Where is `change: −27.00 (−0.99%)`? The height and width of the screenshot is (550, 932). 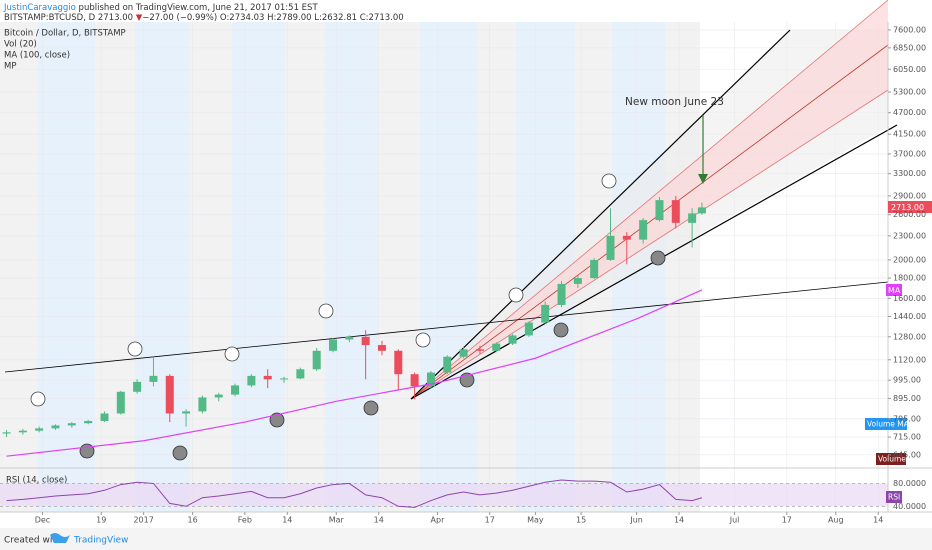
change: −27.00 (−0.99%) is located at coordinates (179, 18).